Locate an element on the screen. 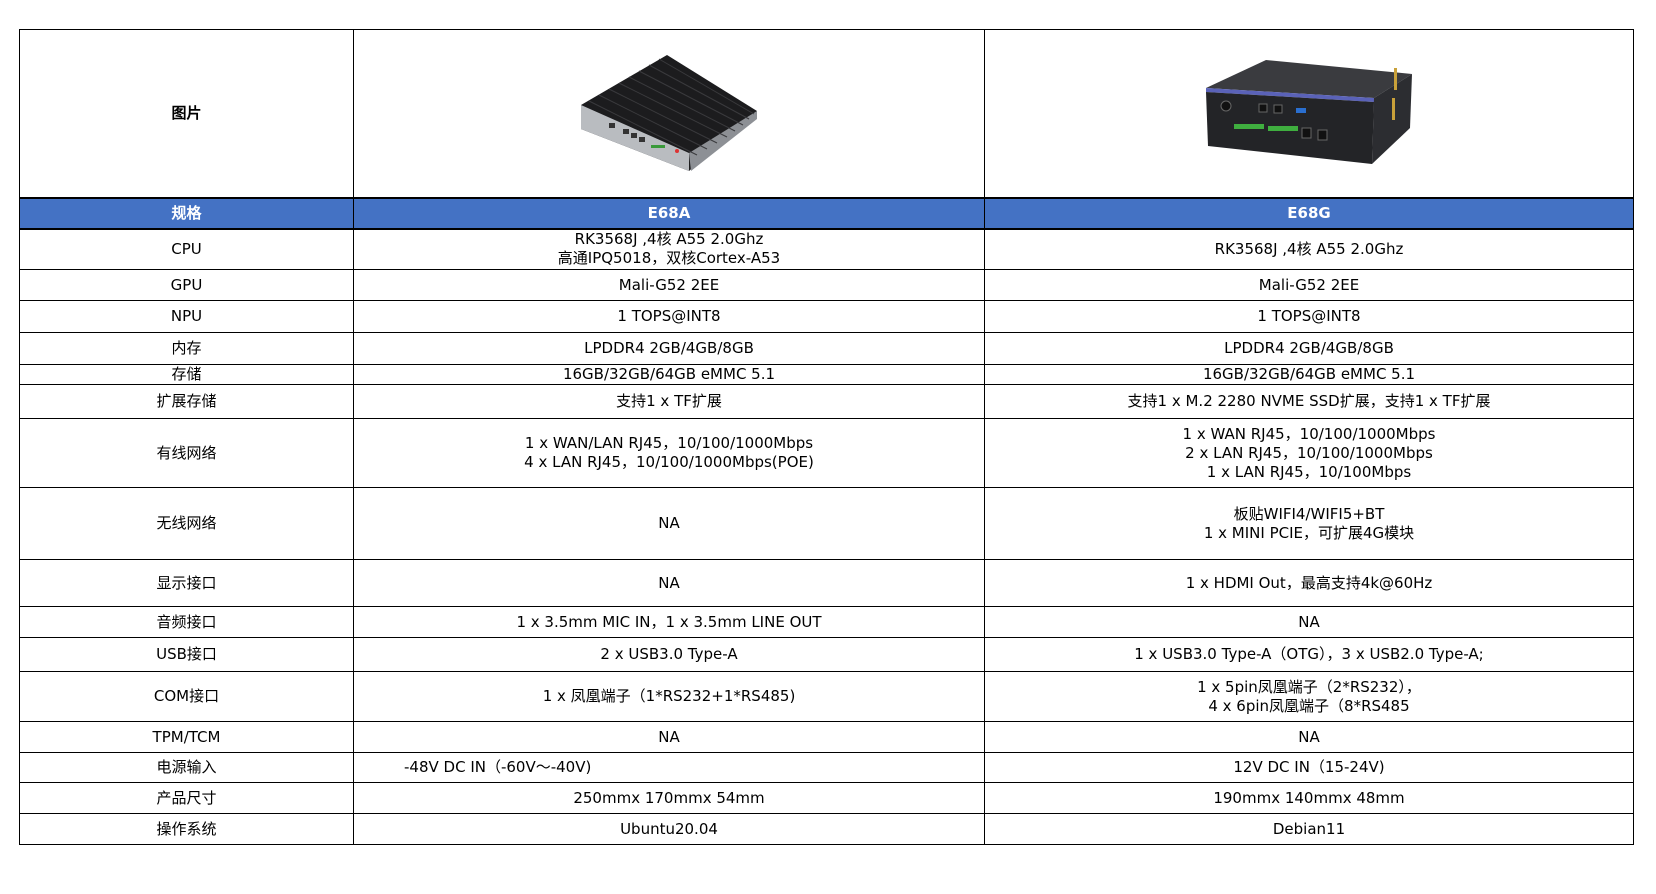  table-header-row: 规格 E68A E68G is located at coordinates (826, 213).